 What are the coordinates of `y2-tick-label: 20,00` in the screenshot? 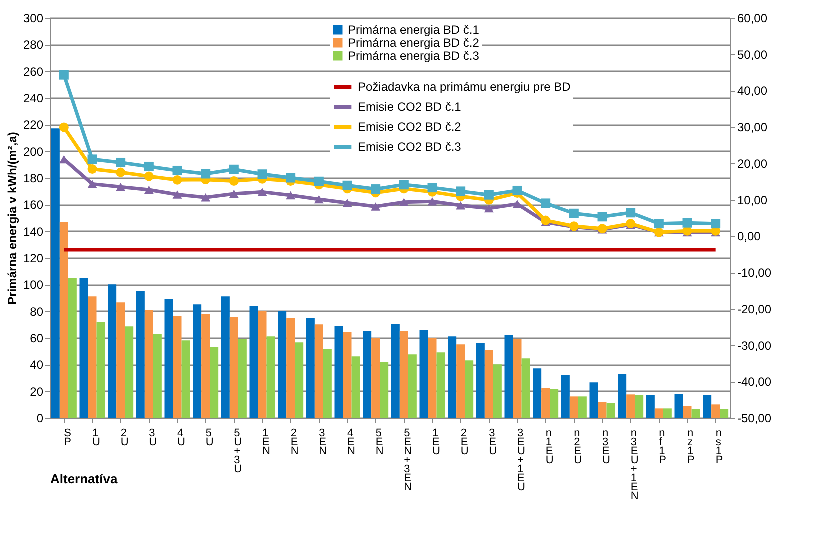 It's located at (753, 163).